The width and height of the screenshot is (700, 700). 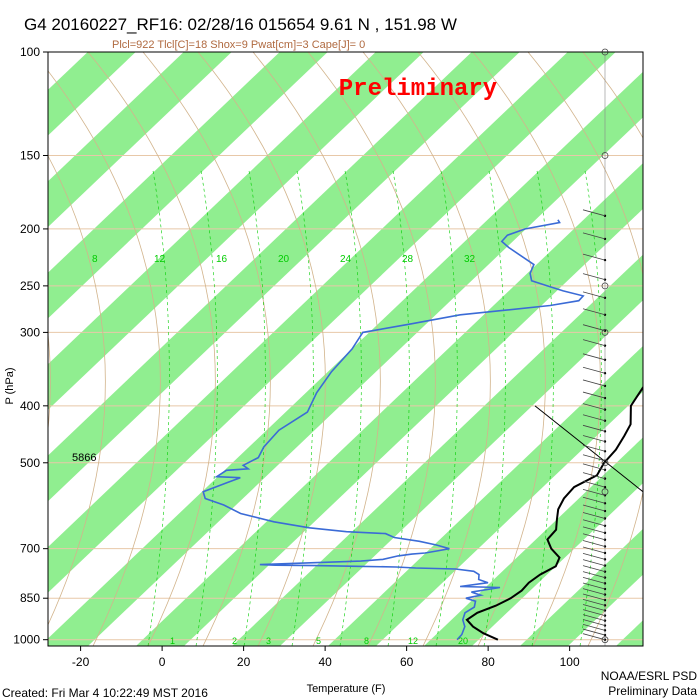 What do you see at coordinates (84, 458) in the screenshot?
I see `height-annotation: 5866` at bounding box center [84, 458].